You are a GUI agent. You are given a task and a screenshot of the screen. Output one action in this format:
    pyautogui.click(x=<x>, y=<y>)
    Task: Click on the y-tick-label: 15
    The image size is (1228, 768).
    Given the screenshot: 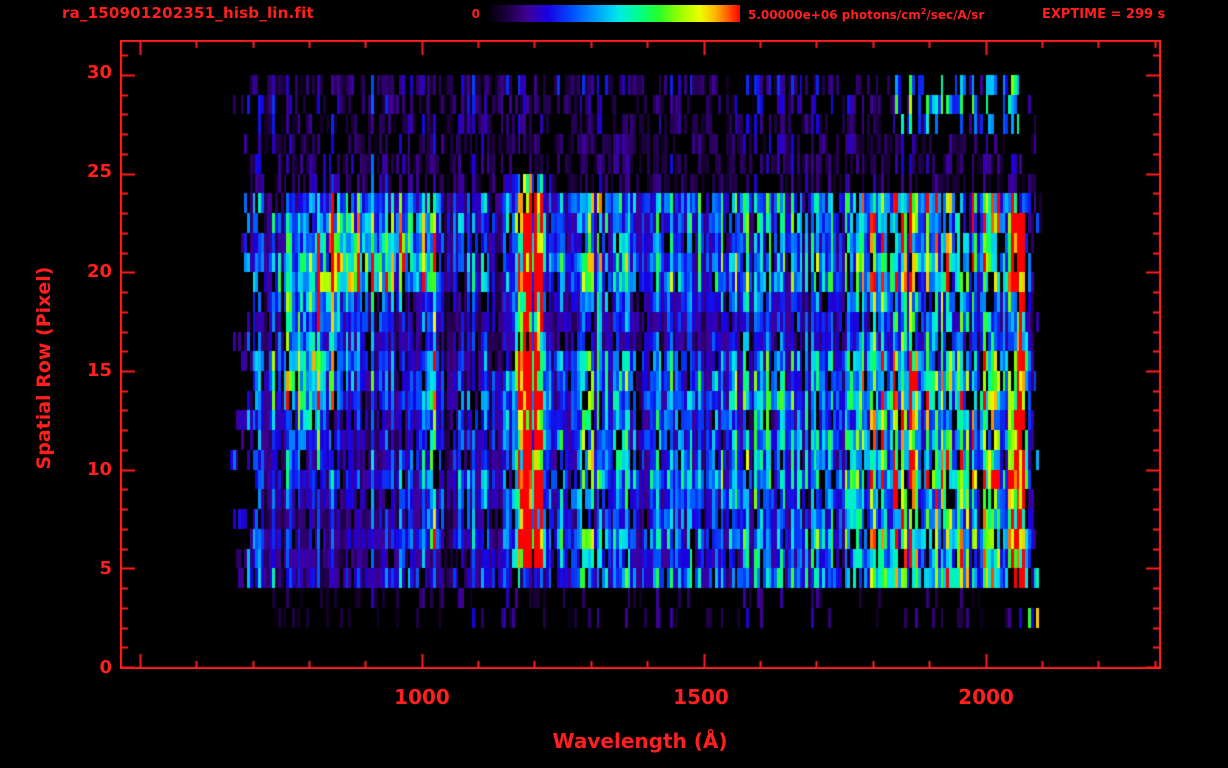 What is the action you would take?
    pyautogui.click(x=99, y=370)
    